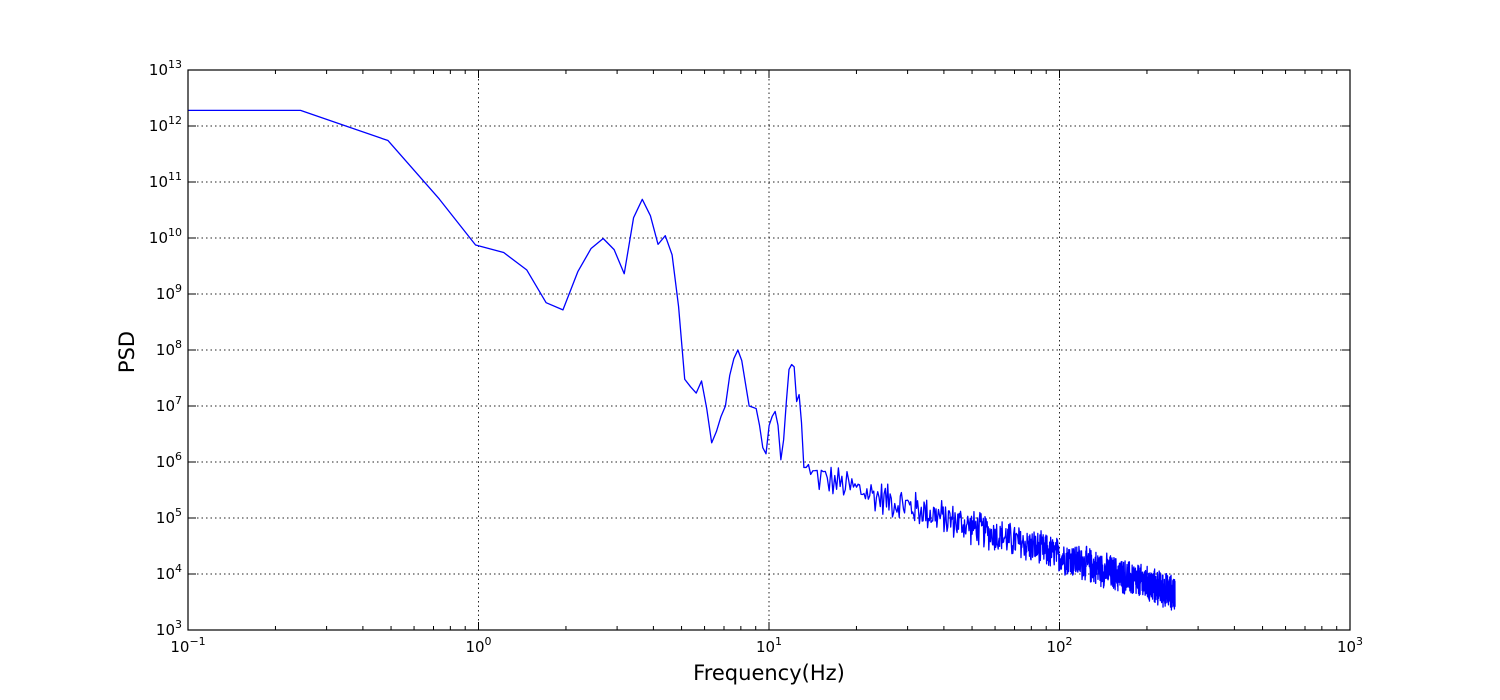 This screenshot has height=700, width=1500. What do you see at coordinates (187, 645) in the screenshot?
I see `x-tick-label: 10⁻¹` at bounding box center [187, 645].